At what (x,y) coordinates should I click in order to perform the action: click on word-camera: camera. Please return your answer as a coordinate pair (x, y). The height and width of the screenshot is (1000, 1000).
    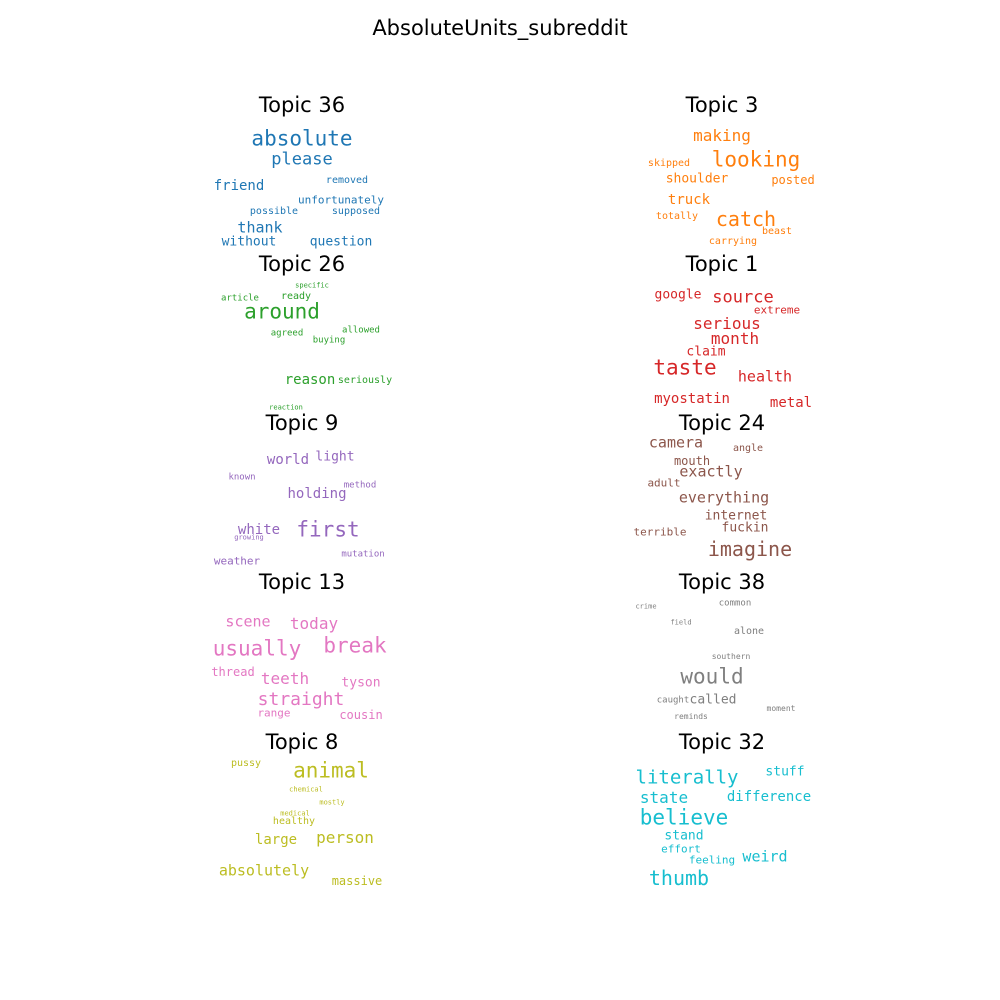
    Looking at the image, I should click on (676, 442).